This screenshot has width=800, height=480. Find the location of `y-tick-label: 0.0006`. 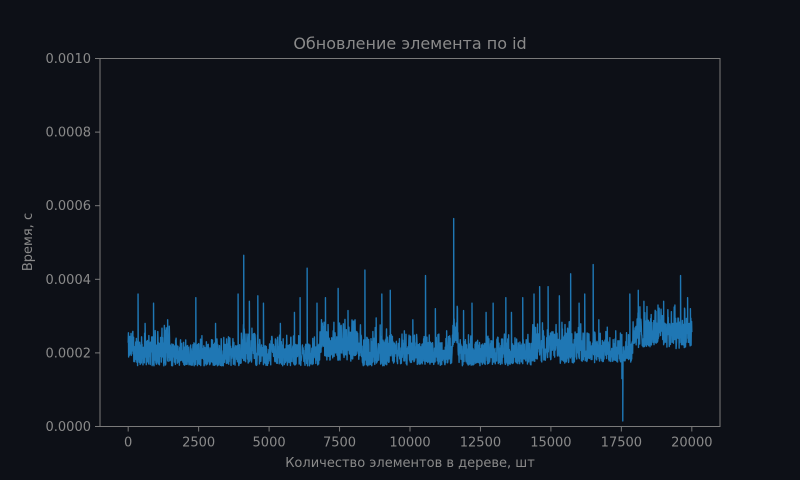

y-tick-label: 0.0006 is located at coordinates (69, 206).